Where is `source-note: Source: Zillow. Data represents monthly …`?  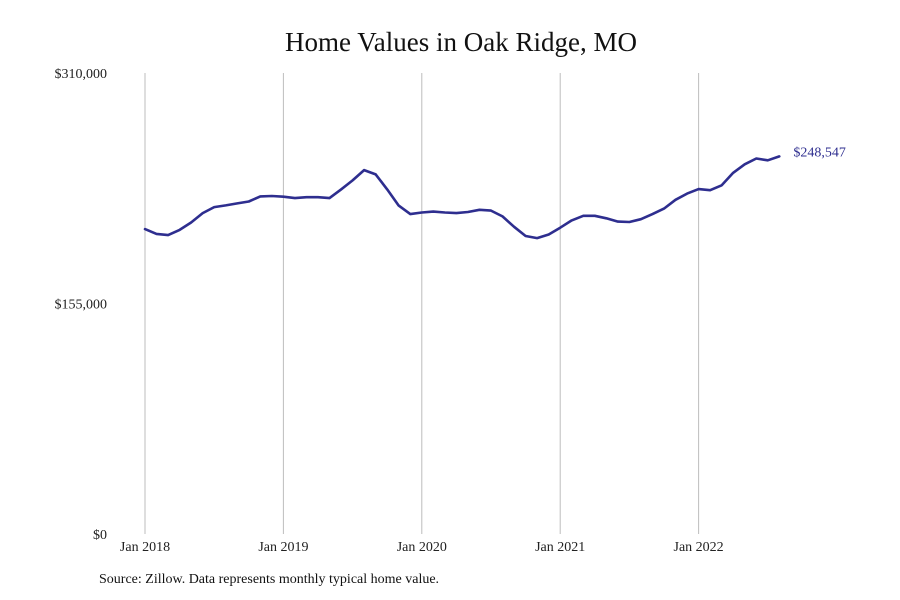 source-note: Source: Zillow. Data represents monthly … is located at coordinates (269, 579).